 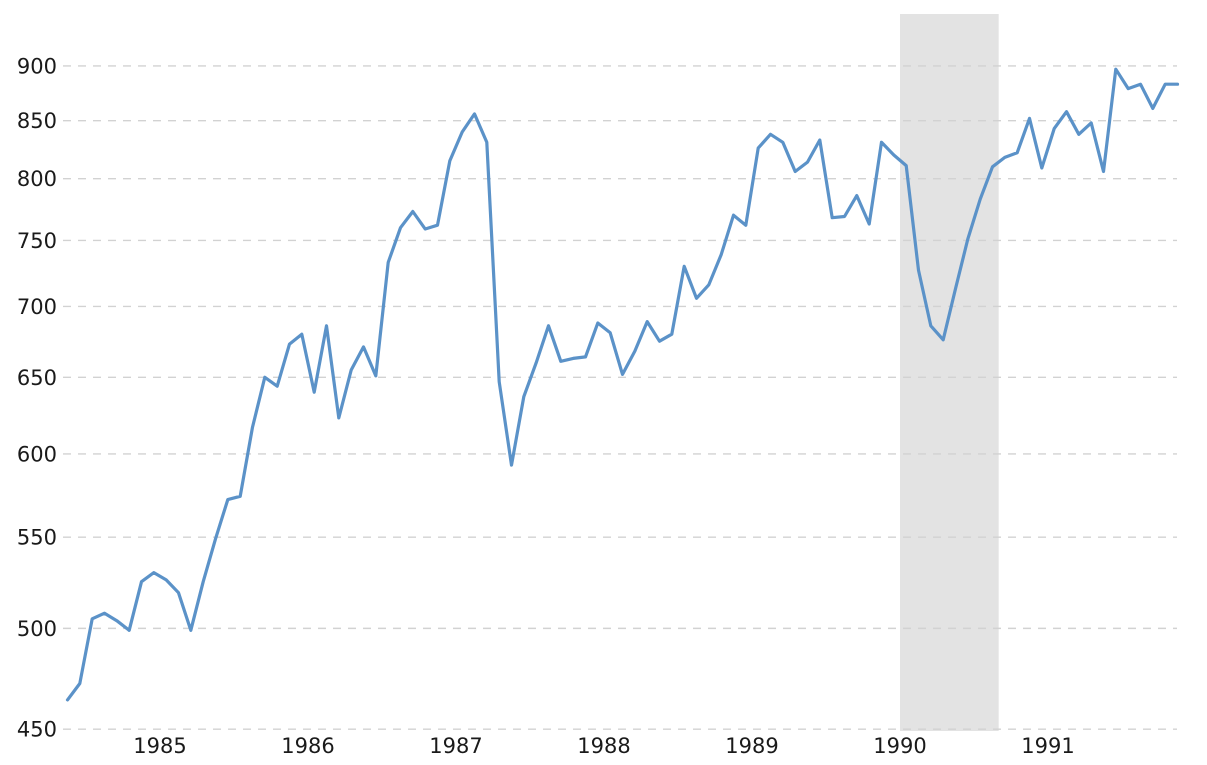 I want to click on x-axis-tick-label: 1985, so click(x=159, y=746).